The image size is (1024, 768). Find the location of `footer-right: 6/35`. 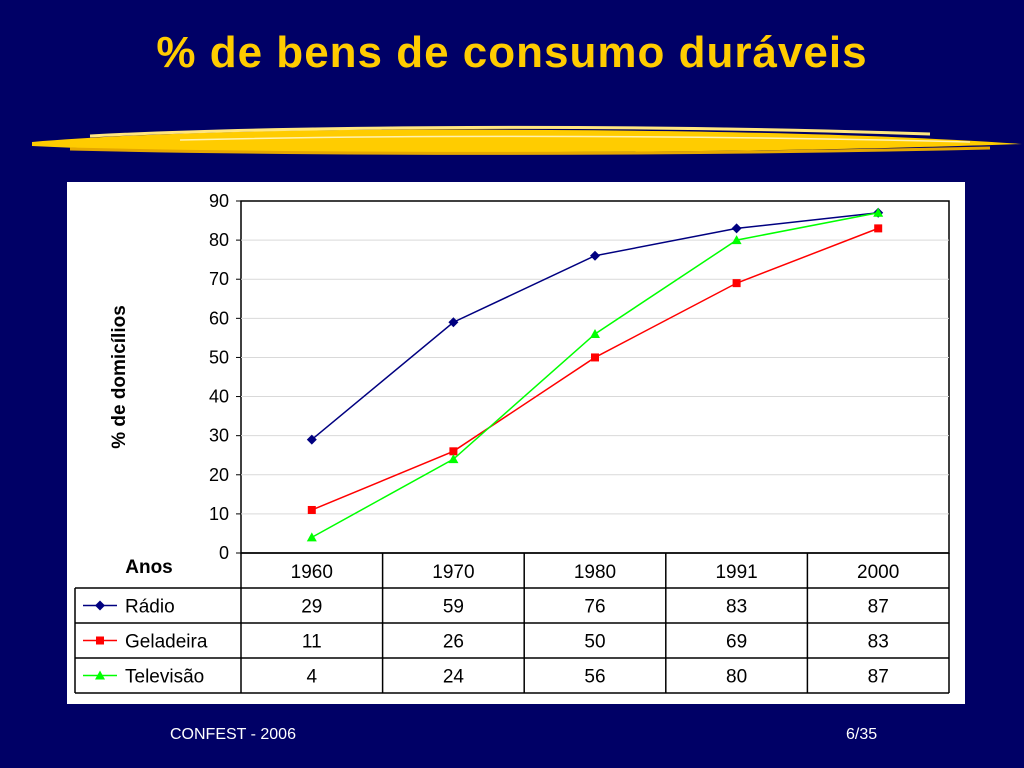

footer-right: 6/35 is located at coordinates (862, 734).